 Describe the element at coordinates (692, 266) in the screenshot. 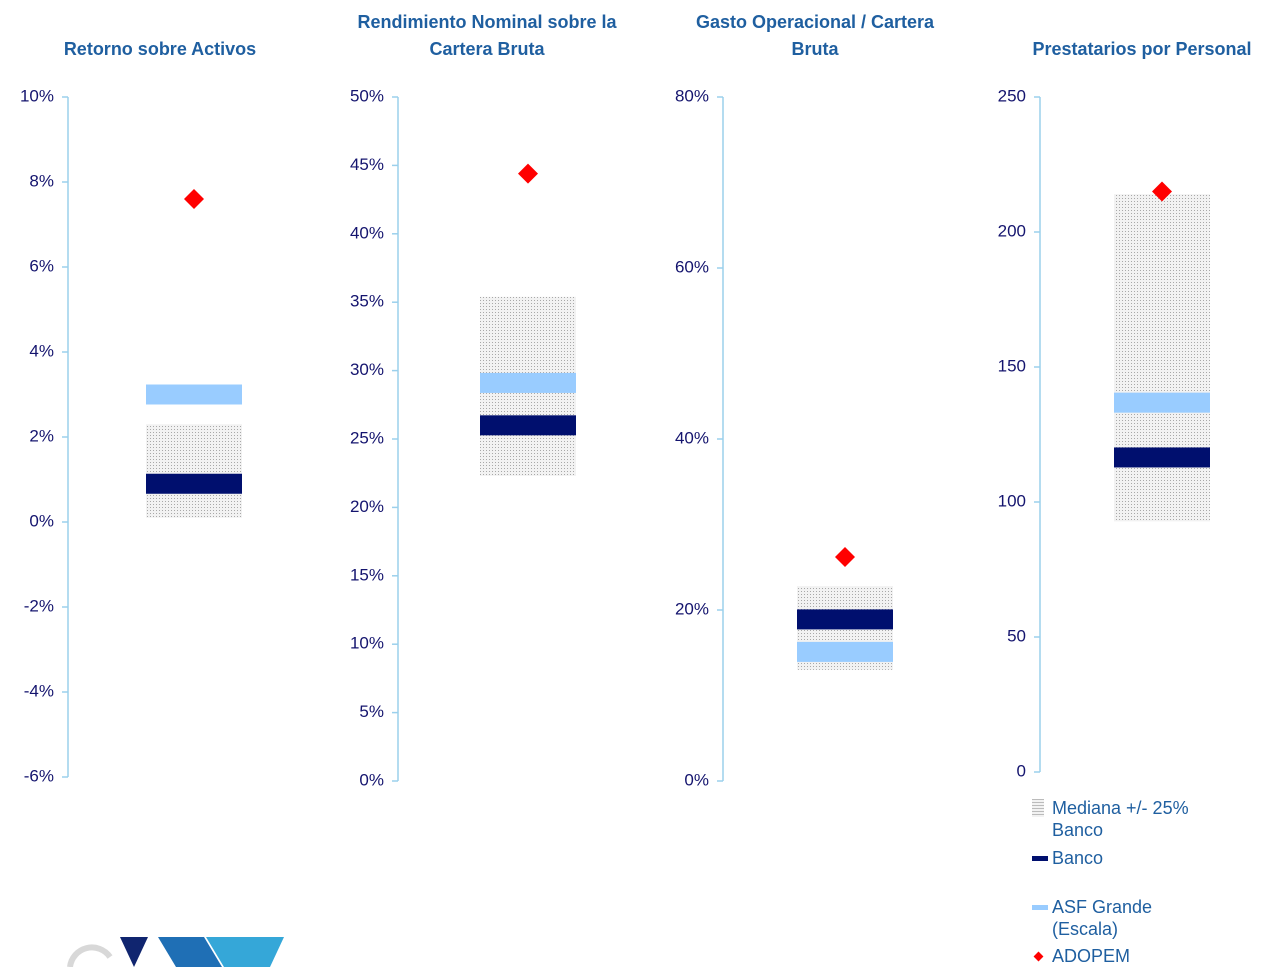

I see `y-tick-label: 60%` at that location.